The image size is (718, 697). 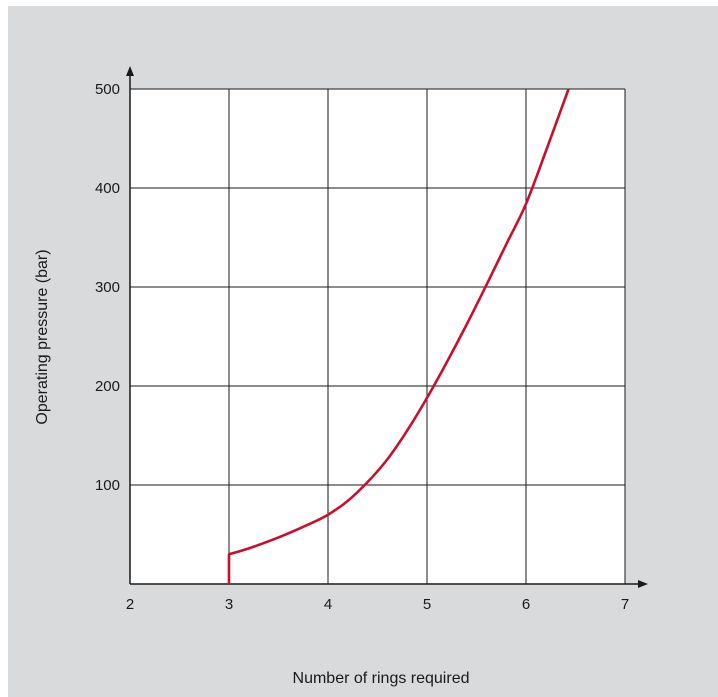 What do you see at coordinates (229, 604) in the screenshot?
I see `x-tick-label: 3` at bounding box center [229, 604].